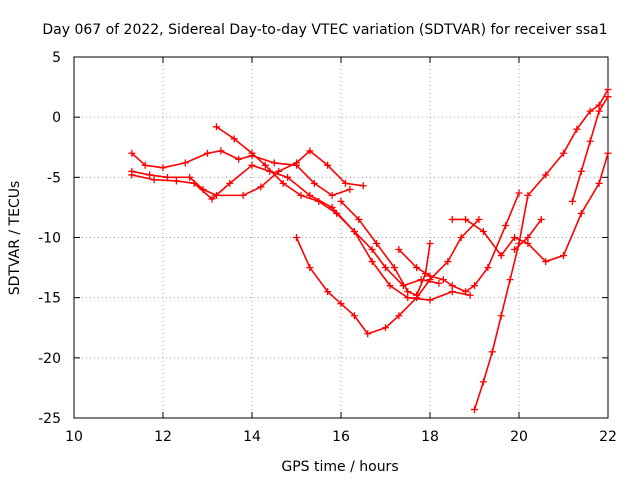 The height and width of the screenshot is (480, 640). What do you see at coordinates (530, 207) in the screenshot?
I see `series-s8` at bounding box center [530, 207].